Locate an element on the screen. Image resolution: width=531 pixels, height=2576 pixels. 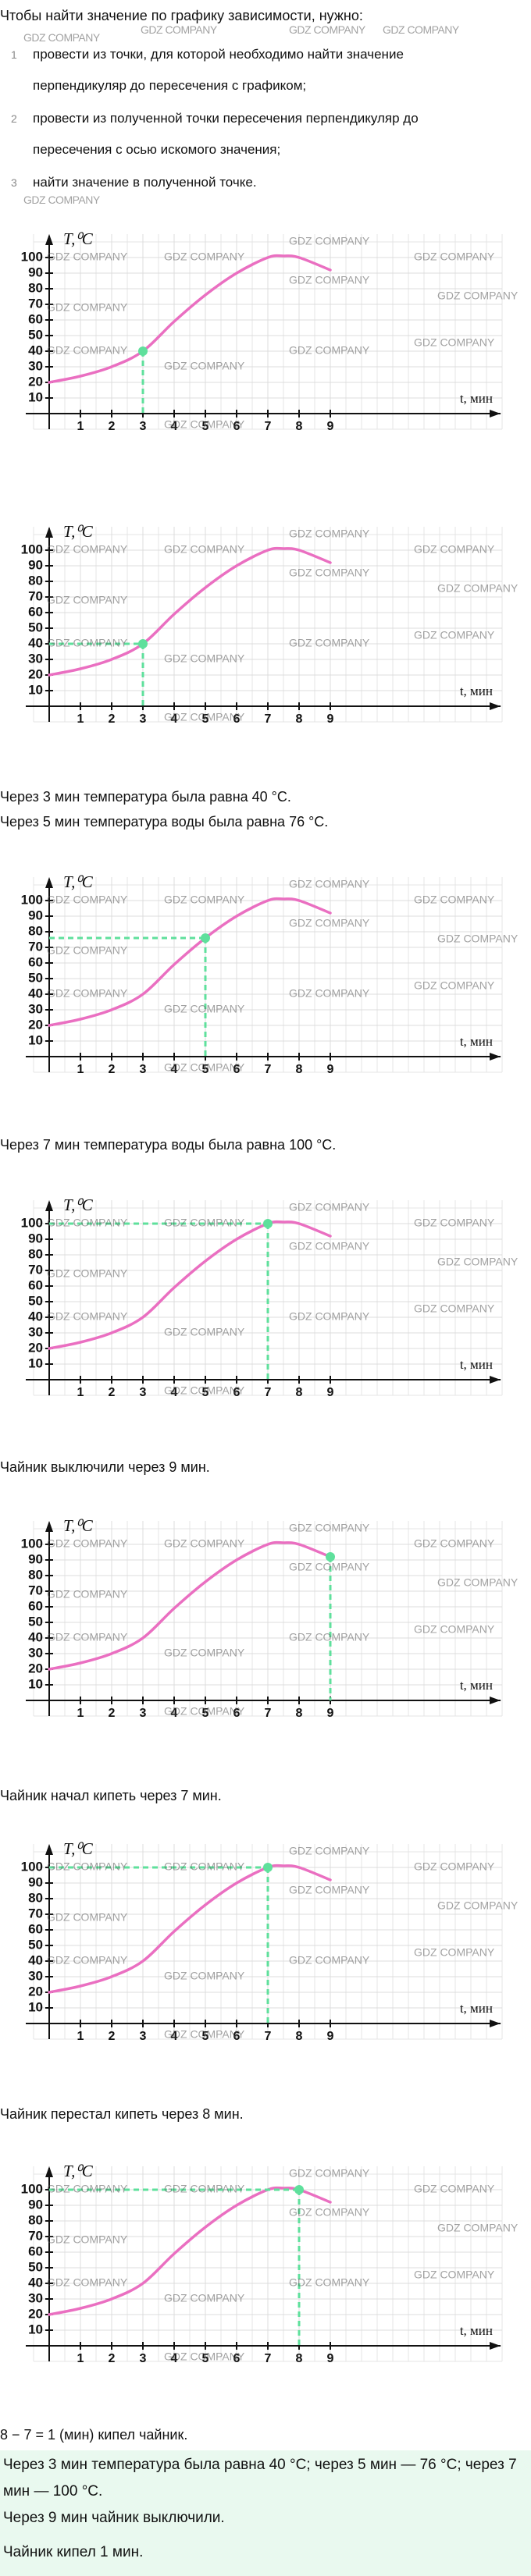
step-number: 1 is located at coordinates (14, 55).